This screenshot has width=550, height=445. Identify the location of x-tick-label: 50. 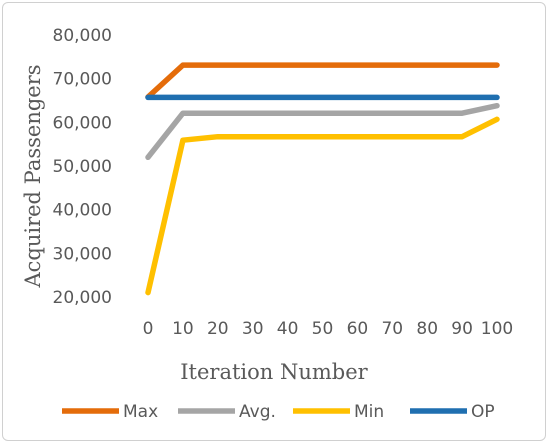
(323, 329).